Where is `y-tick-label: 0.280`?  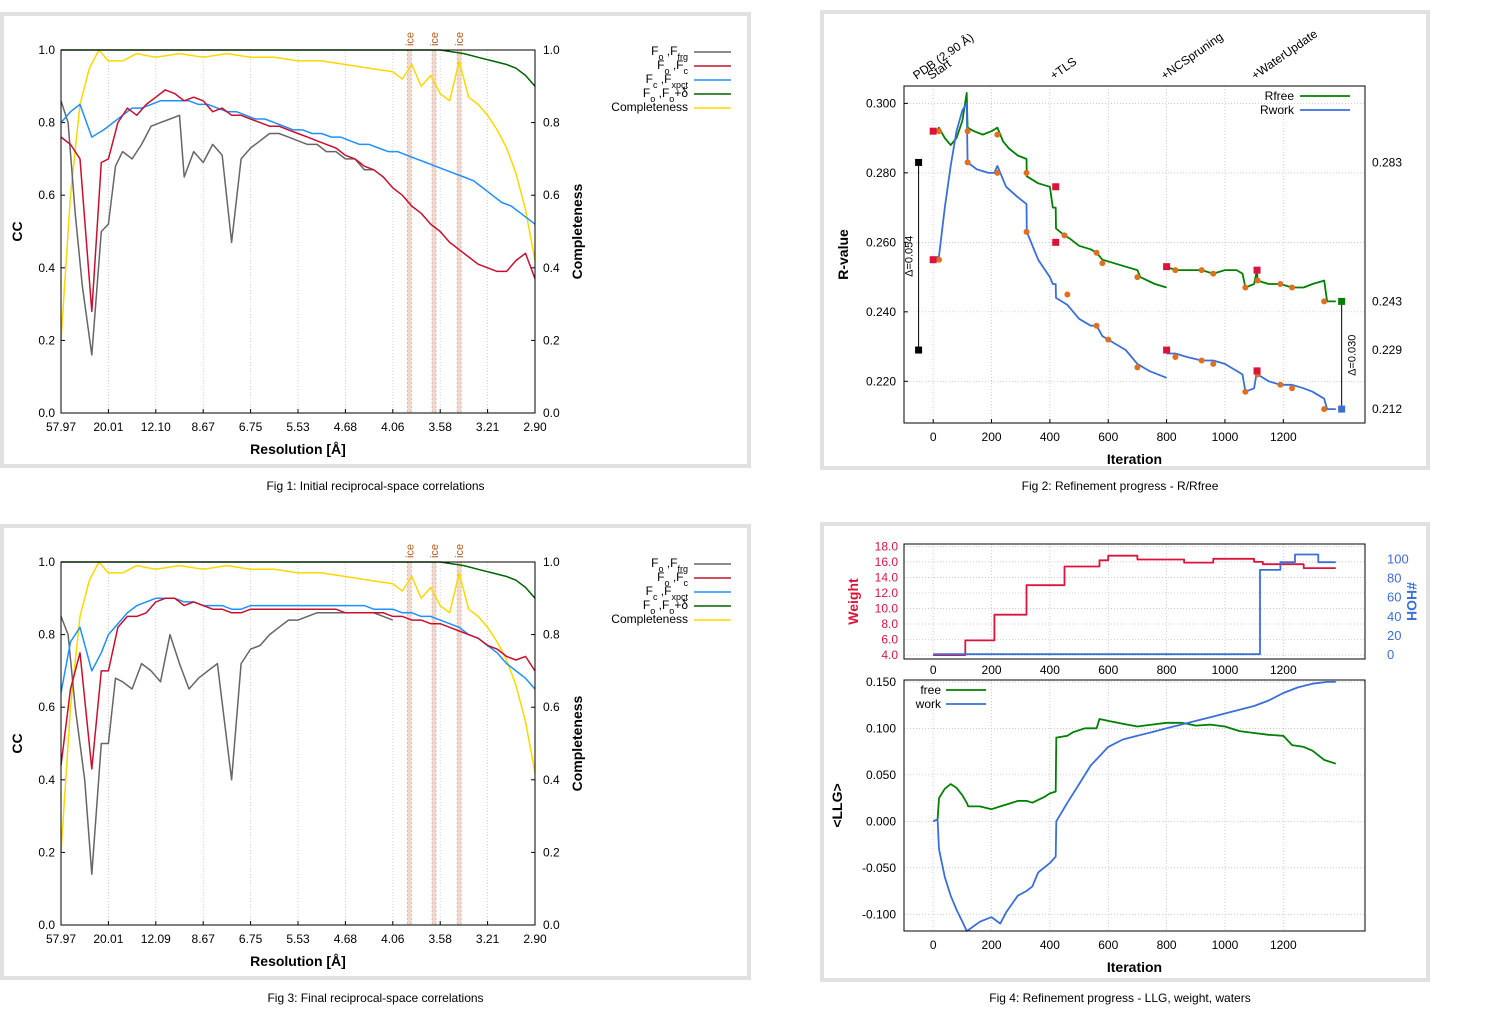 y-tick-label: 0.280 is located at coordinates (881, 173).